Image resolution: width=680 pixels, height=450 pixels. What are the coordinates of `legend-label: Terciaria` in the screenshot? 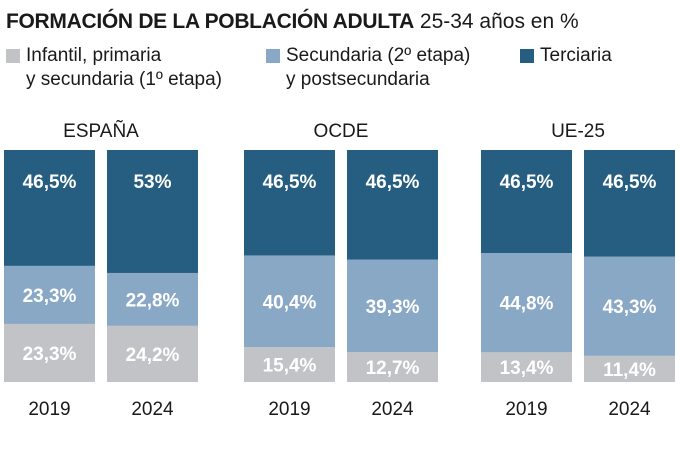 It's located at (576, 55).